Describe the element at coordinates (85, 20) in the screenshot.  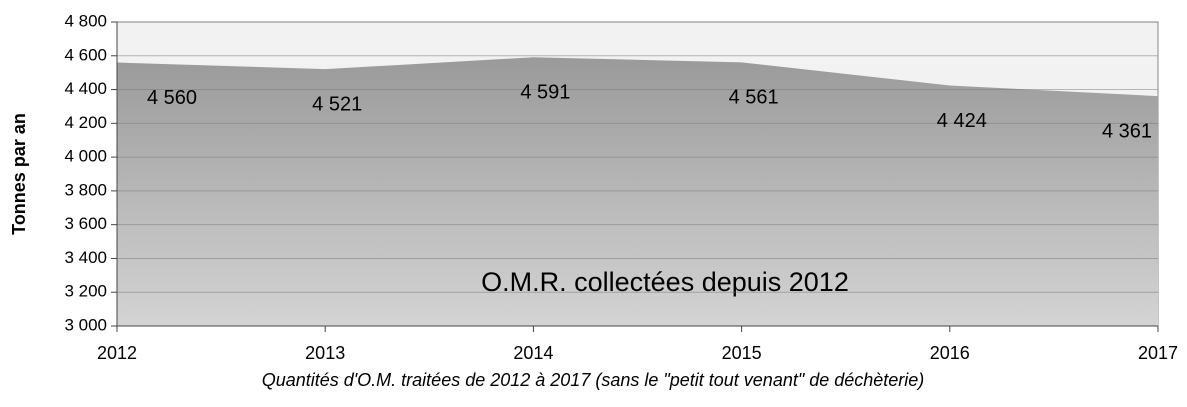
I see `y-tick-label: 4 800` at that location.